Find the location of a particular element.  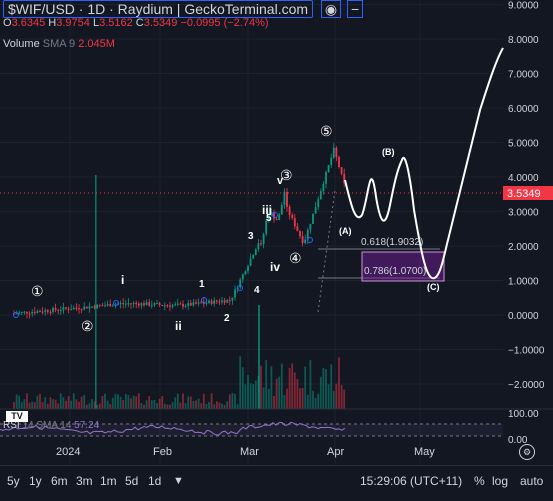

price-tick: 0.0000 is located at coordinates (523, 316).